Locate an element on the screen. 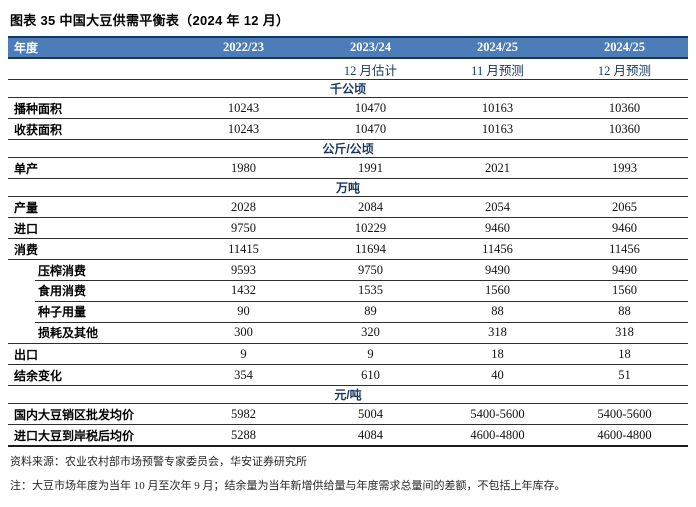 Image resolution: width=696 pixels, height=507 pixels. cell-2022-23: 9 is located at coordinates (243, 353).